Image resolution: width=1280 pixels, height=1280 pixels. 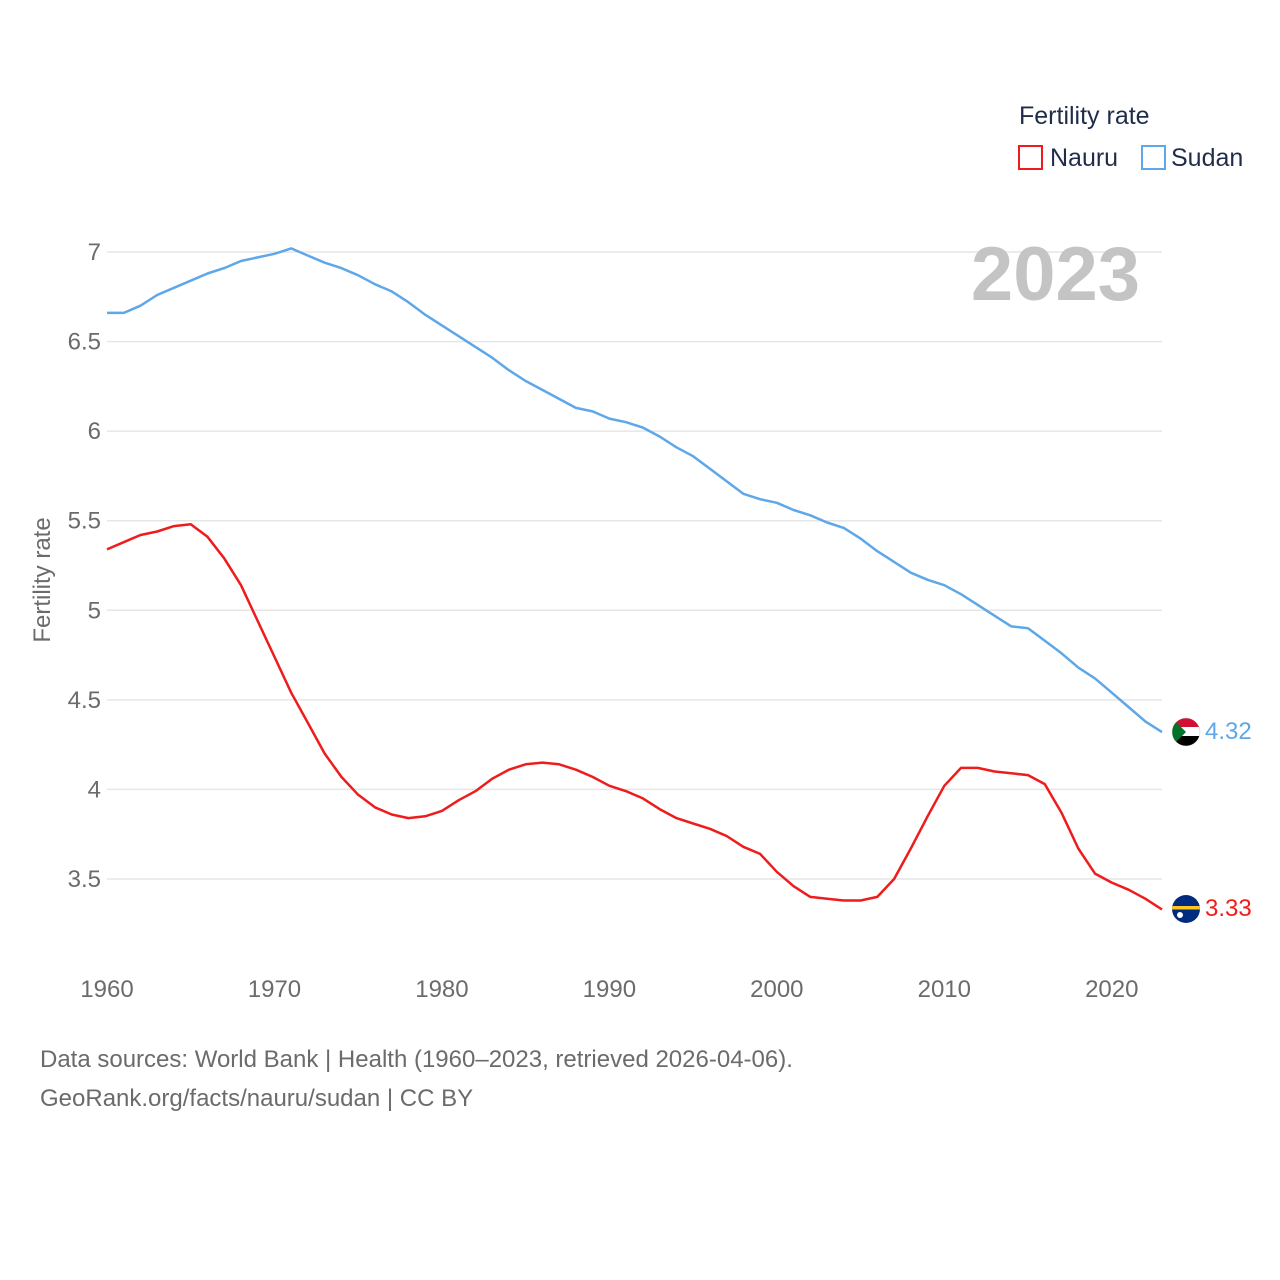 What do you see at coordinates (84, 700) in the screenshot?
I see `y-tick-label: 4.5` at bounding box center [84, 700].